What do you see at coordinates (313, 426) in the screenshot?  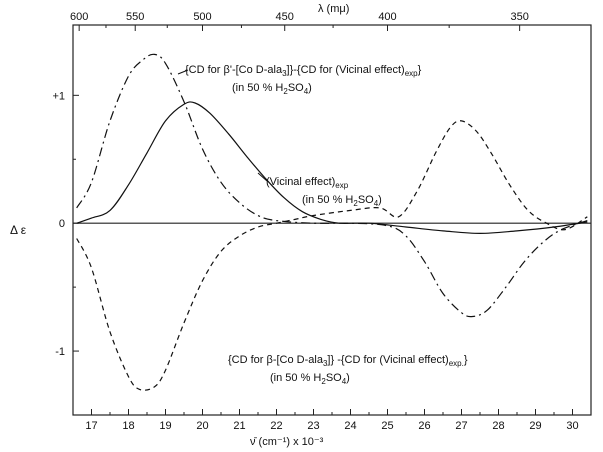 I see `x-tick-label: 23` at bounding box center [313, 426].